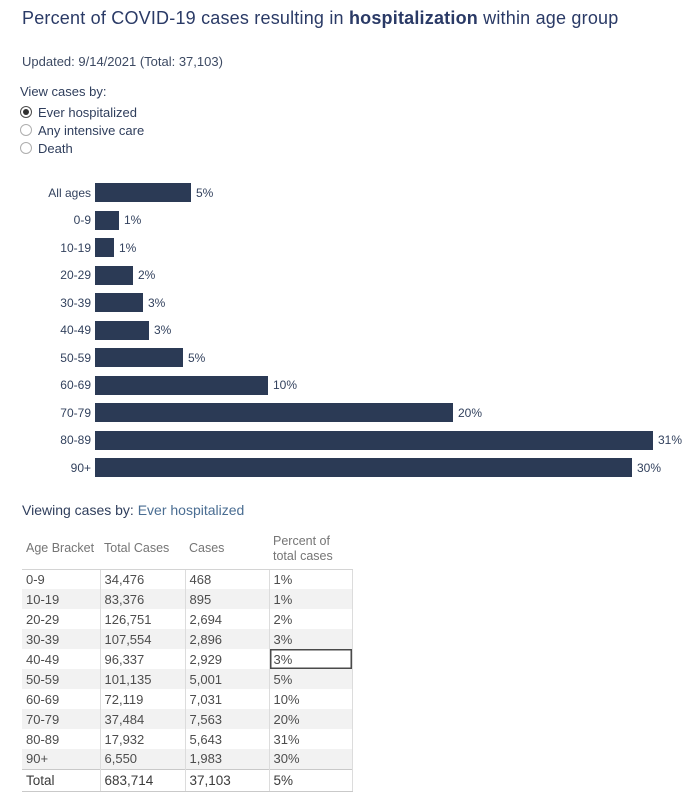  I want to click on cell-70-79-cases: 7,563, so click(227, 719).